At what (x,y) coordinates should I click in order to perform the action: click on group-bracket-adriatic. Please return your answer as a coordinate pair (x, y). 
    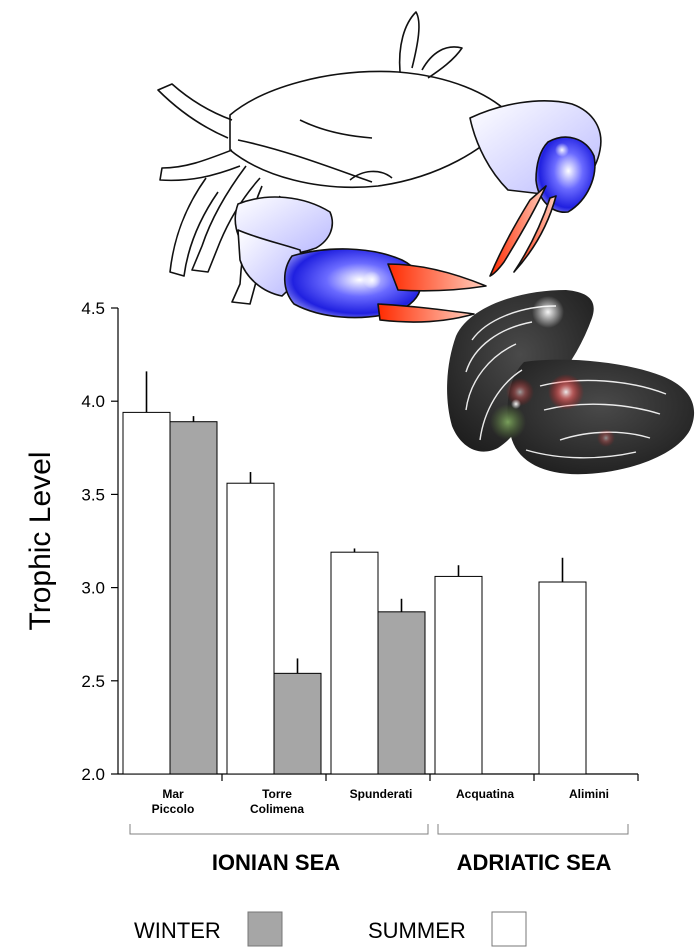
    Looking at the image, I should click on (533, 829).